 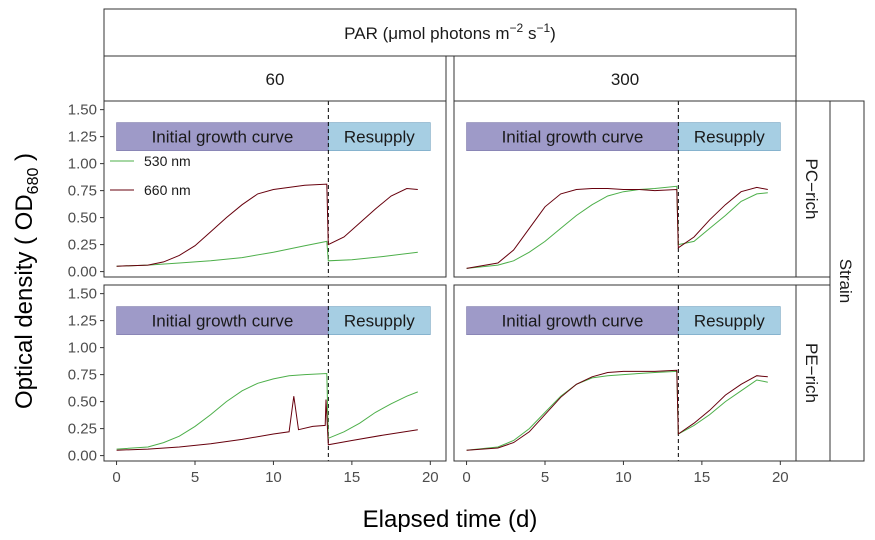 I want to click on top-strip-label: PAR (μmol photons m−2 s−1), so click(x=450, y=32).